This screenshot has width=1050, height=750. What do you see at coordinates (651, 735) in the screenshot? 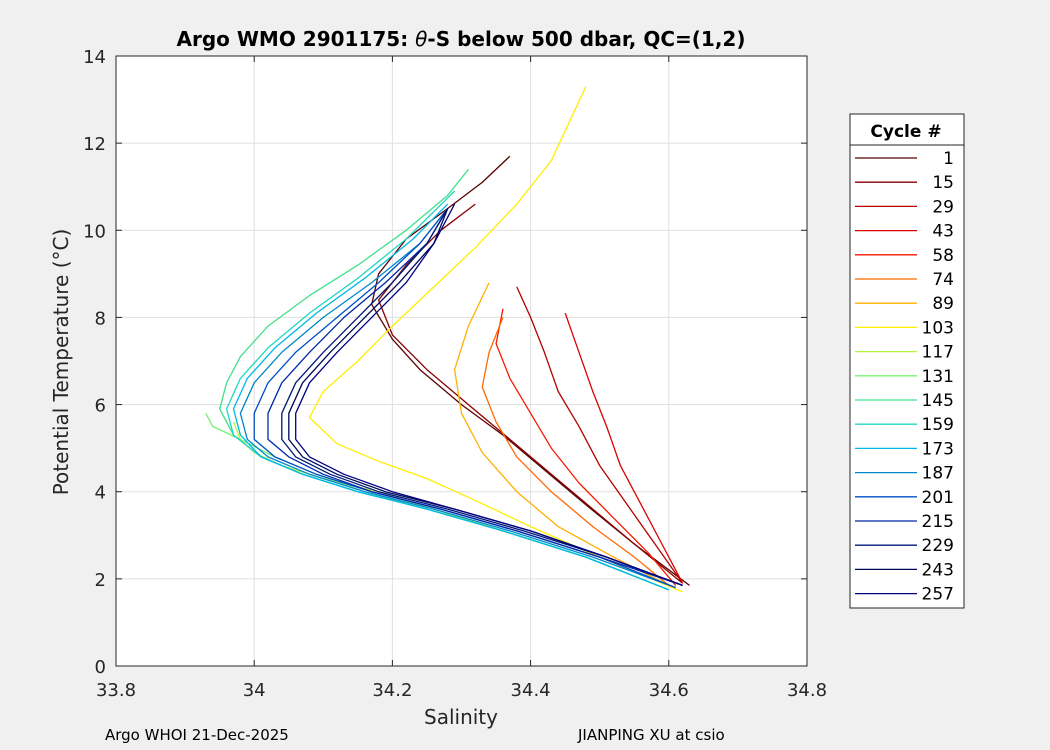
I see `footer-right: JIANPING XU at csio` at bounding box center [651, 735].